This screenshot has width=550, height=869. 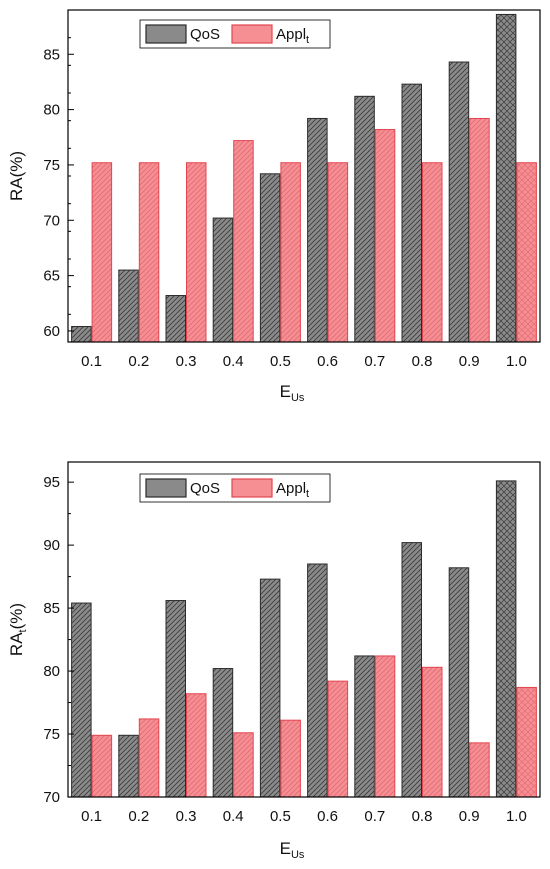 I want to click on y-tick-label: 95, so click(x=51, y=482).